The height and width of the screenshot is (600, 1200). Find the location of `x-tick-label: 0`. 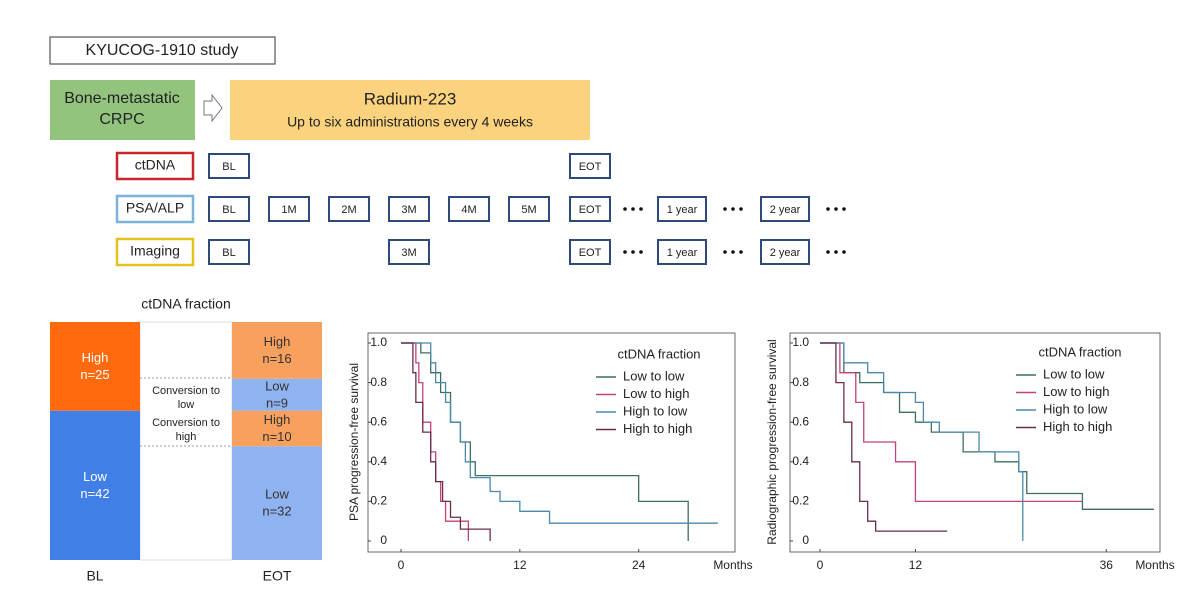

x-tick-label: 0 is located at coordinates (820, 565).